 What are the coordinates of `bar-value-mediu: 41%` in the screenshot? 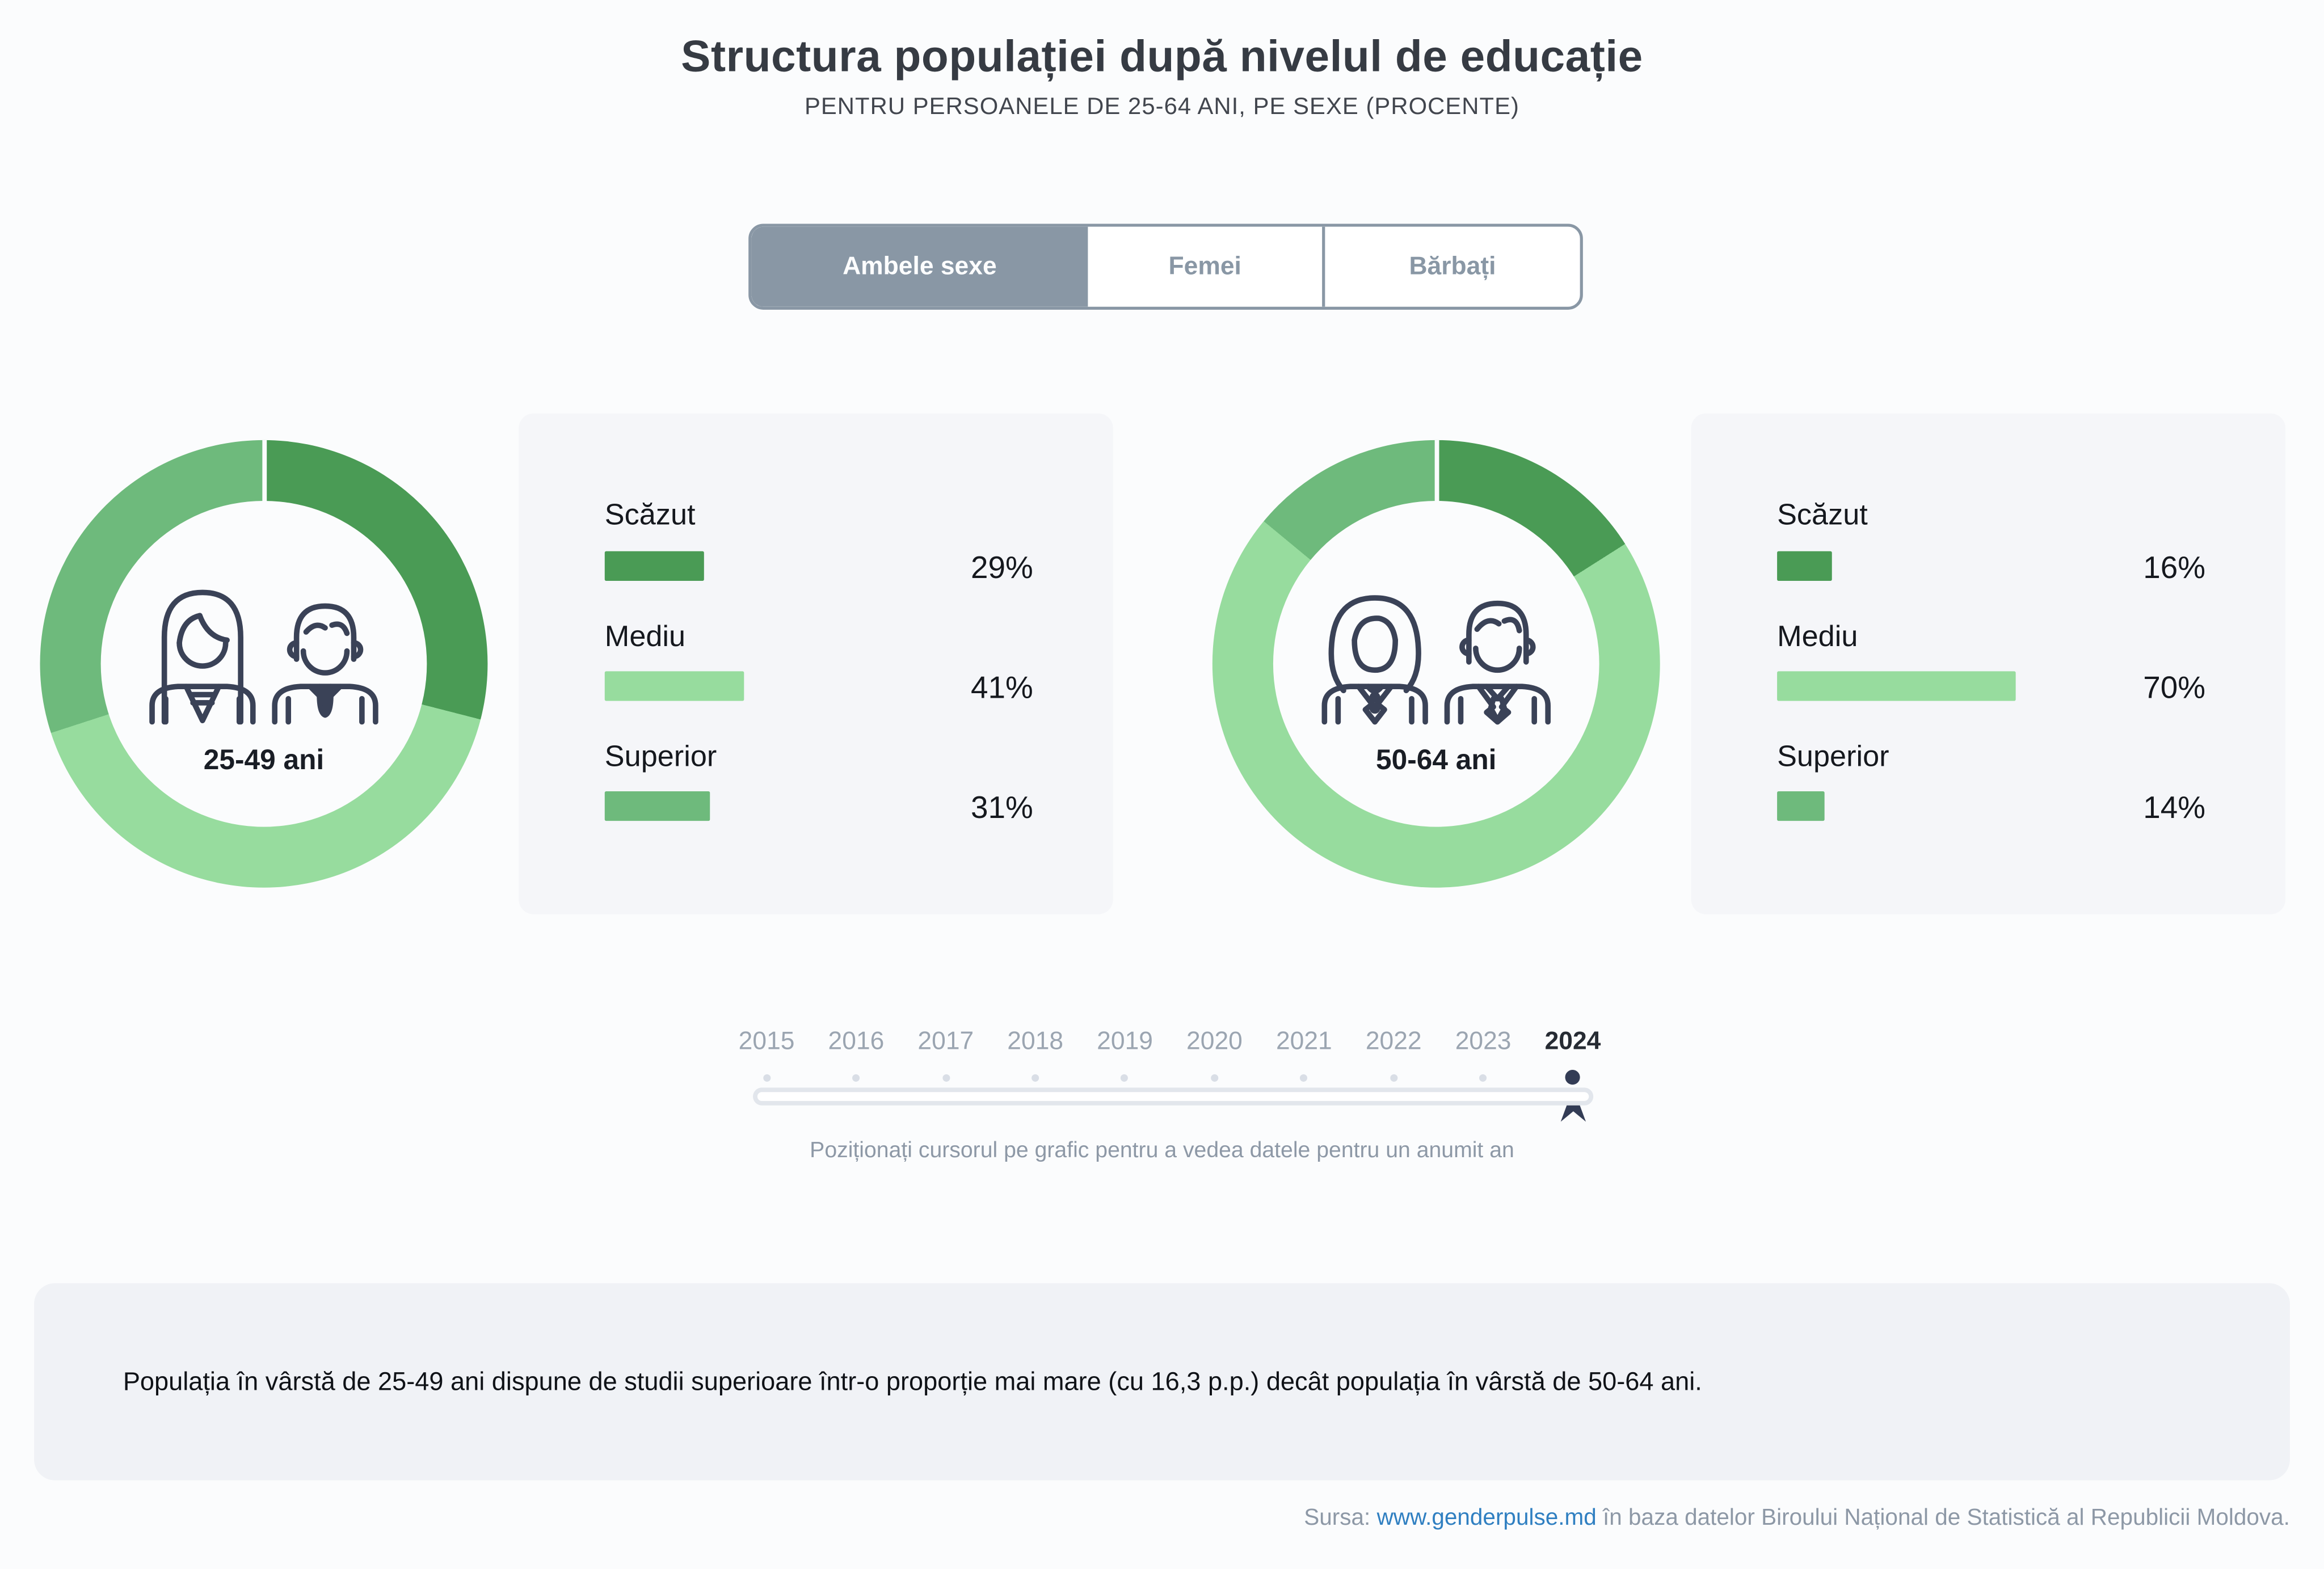 It's located at (1002, 688).